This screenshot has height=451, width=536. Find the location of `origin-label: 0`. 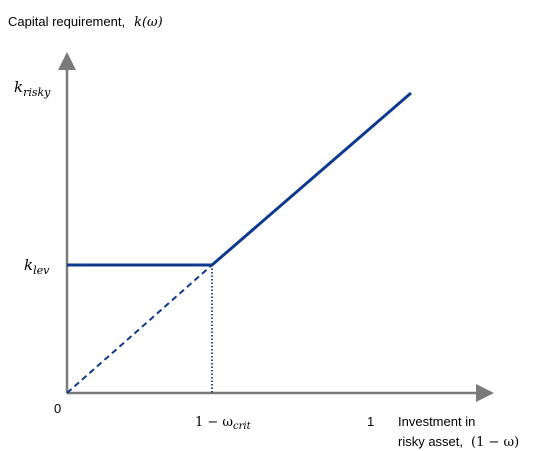

origin-label: 0 is located at coordinates (57, 408).